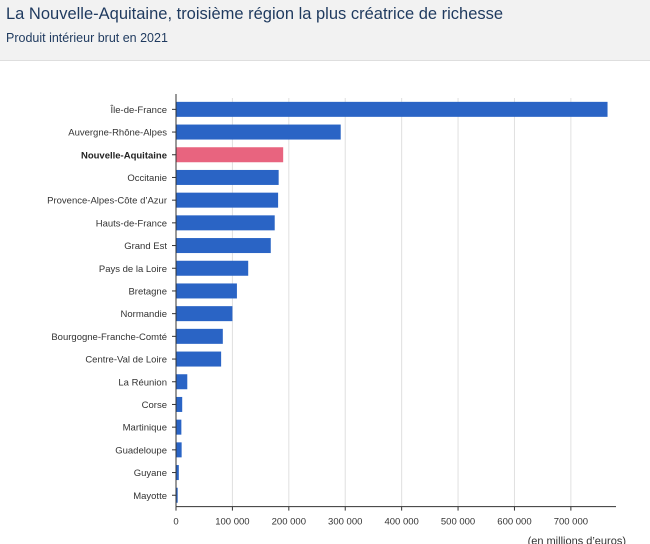  Describe the element at coordinates (175, 522) in the screenshot. I see `x-tick-label: 0` at that location.